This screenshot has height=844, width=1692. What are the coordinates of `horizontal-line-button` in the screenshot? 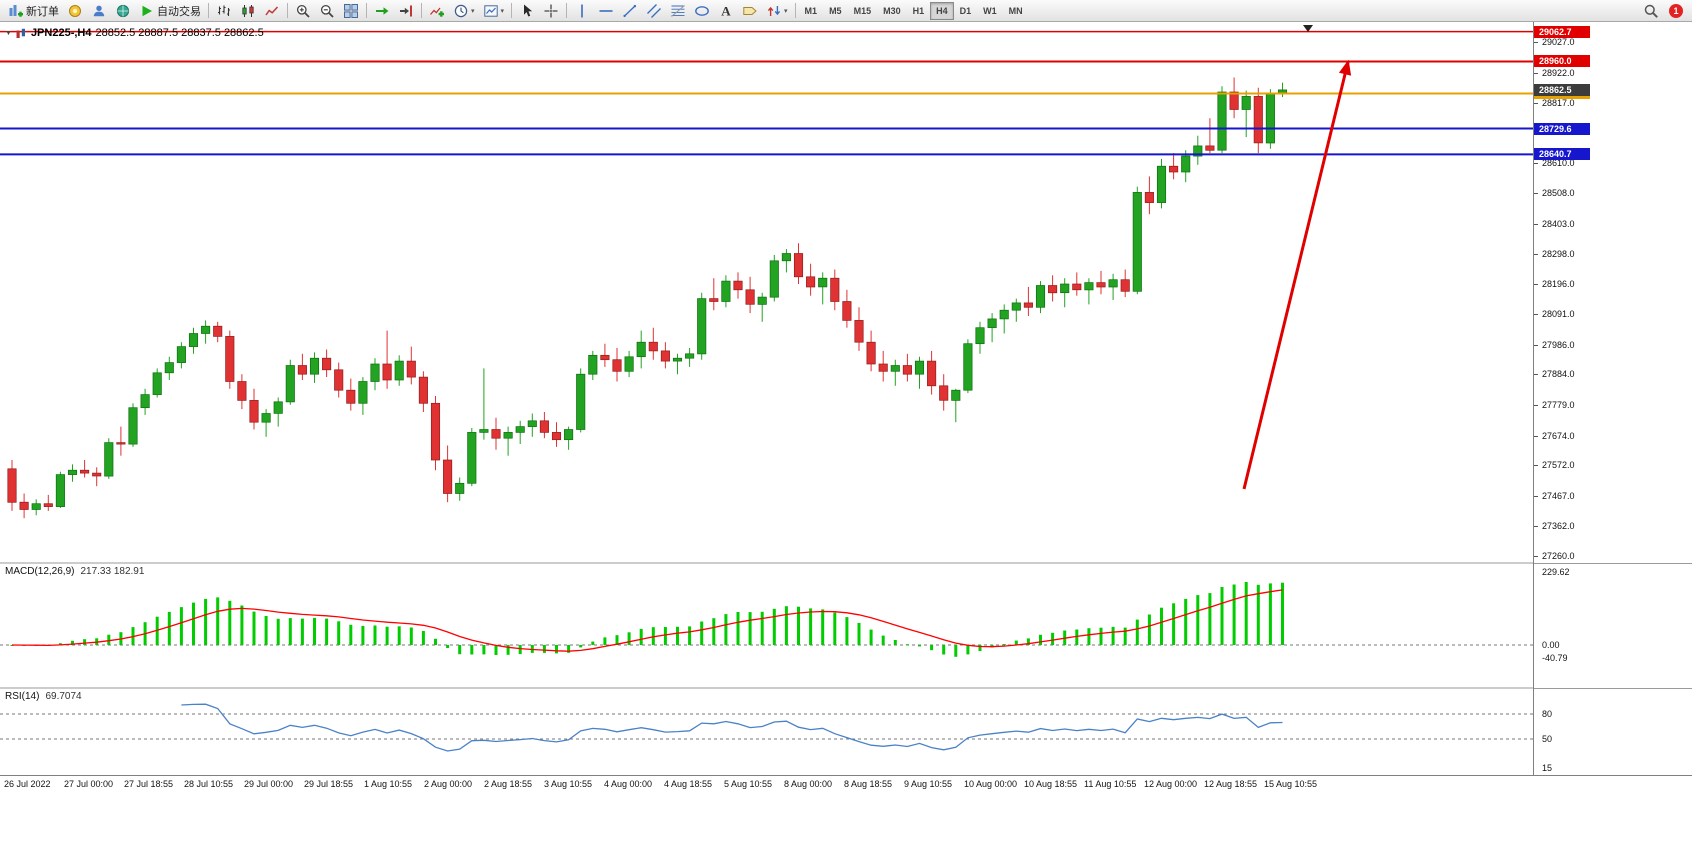 It's located at (606, 11).